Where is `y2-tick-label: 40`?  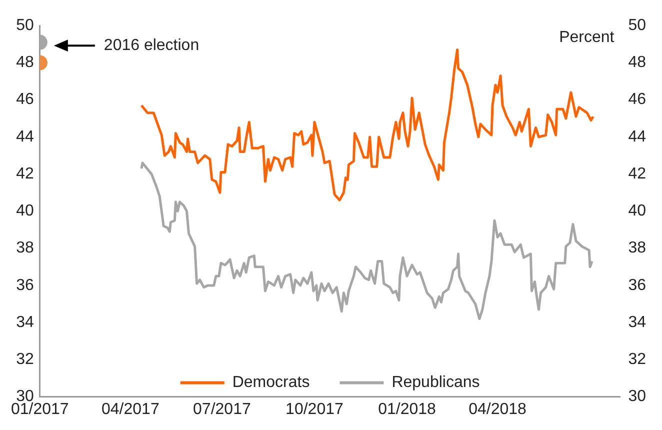
y2-tick-label: 40 is located at coordinates (637, 211).